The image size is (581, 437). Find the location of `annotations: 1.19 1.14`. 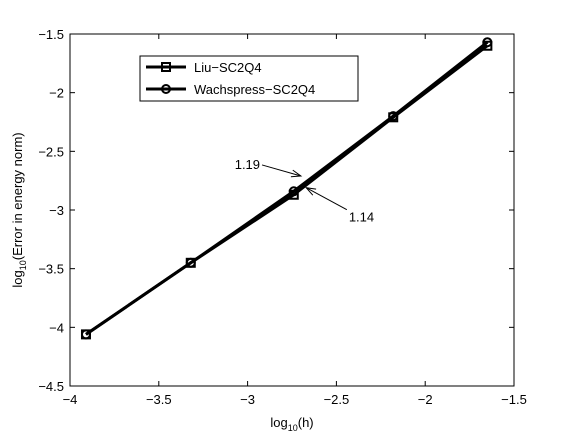

annotations: 1.19 1.14 is located at coordinates (304, 191).